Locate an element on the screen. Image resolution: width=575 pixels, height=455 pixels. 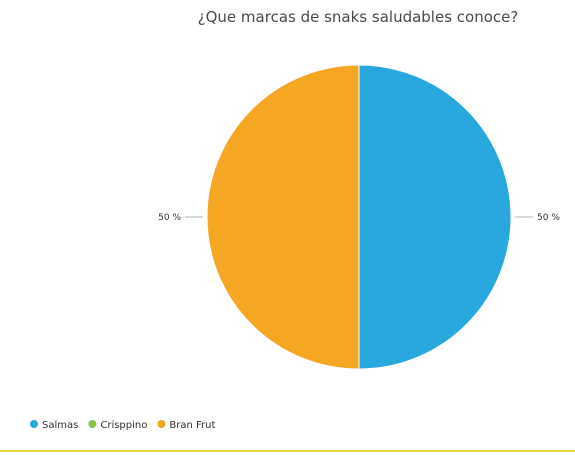
legend-marker-bran-frut is located at coordinates (161, 424).